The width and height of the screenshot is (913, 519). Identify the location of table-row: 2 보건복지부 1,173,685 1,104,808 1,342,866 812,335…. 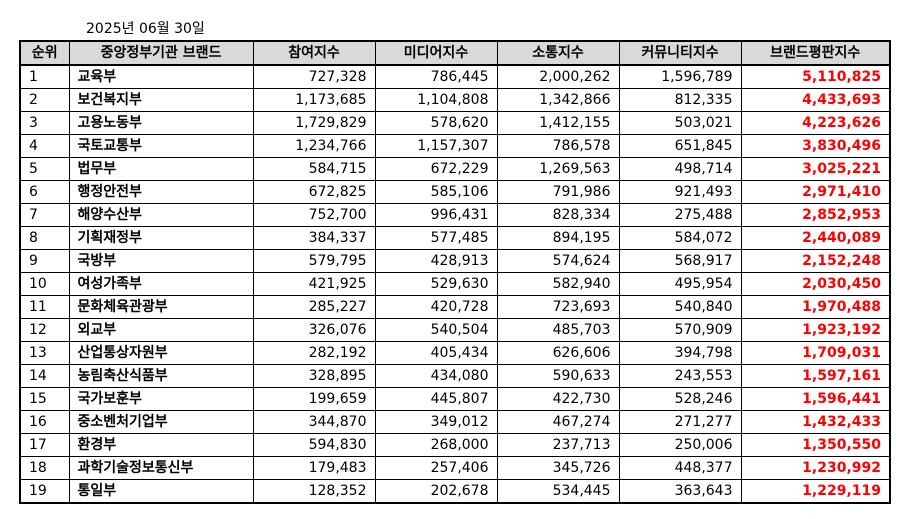
(455, 100).